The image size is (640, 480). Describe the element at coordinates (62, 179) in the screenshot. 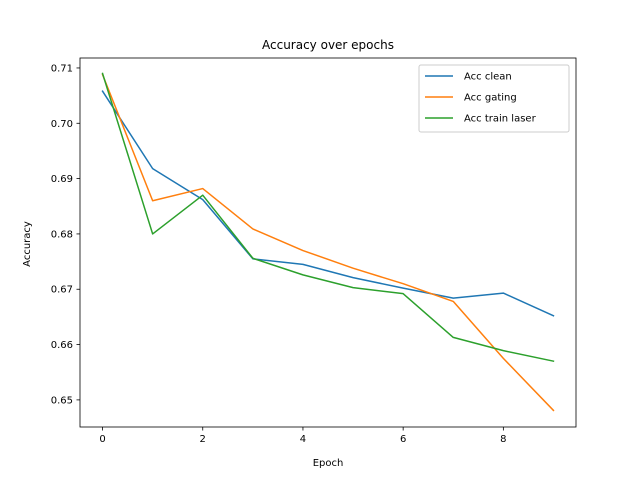

I see `y-tick-label: 0.69` at that location.